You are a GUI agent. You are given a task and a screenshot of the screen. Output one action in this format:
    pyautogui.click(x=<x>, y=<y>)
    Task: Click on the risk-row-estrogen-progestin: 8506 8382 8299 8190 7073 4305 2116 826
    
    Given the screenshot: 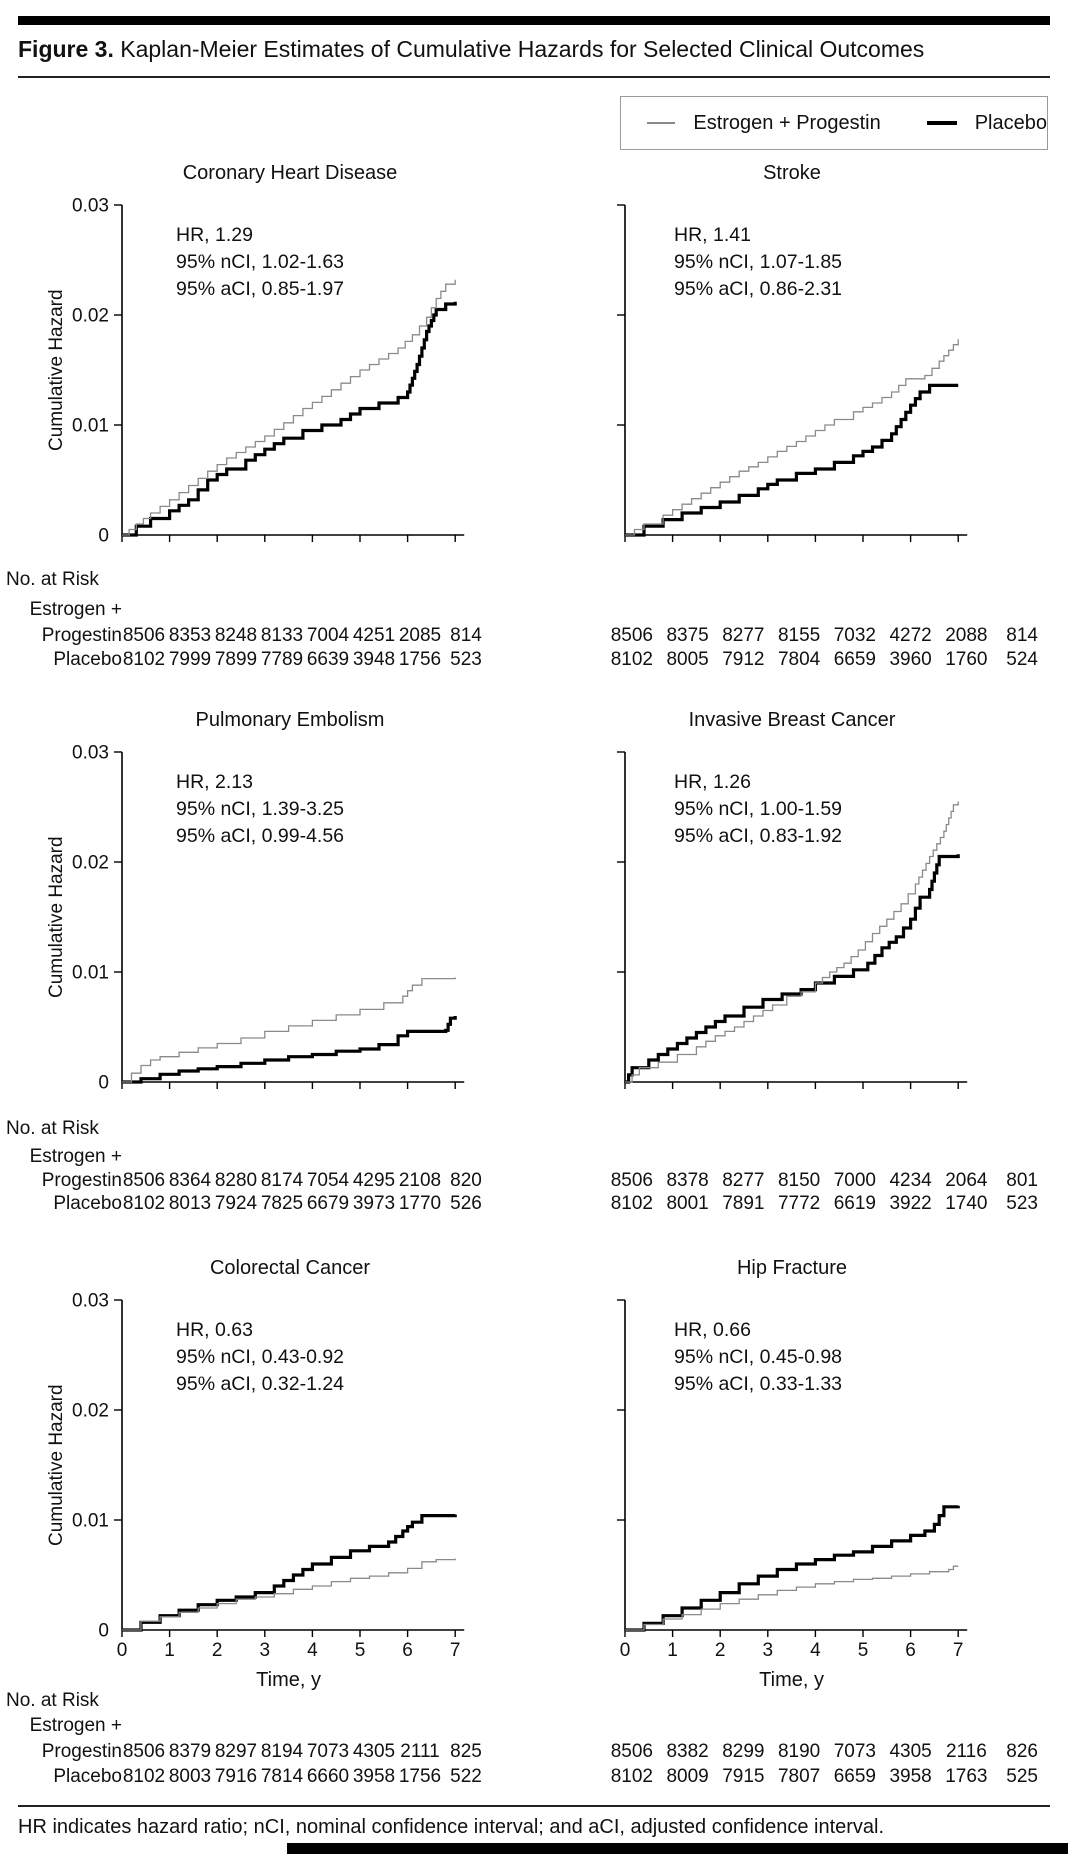 What is the action you would take?
    pyautogui.click(x=801, y=1752)
    